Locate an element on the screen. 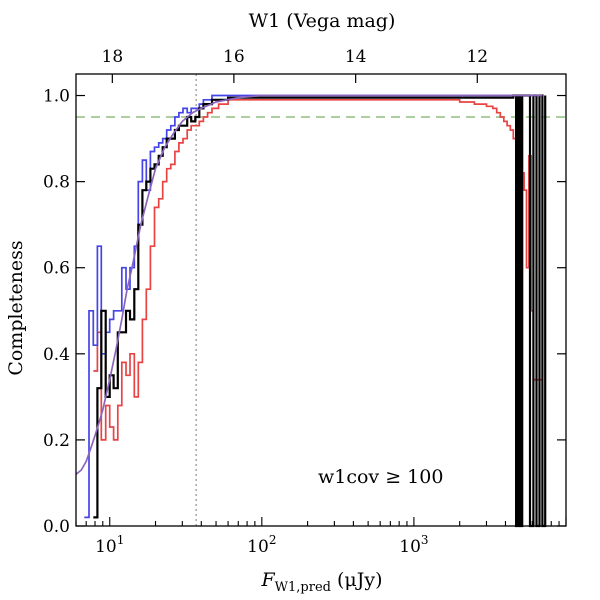  y-tick-label: 0.2 is located at coordinates (56, 441).